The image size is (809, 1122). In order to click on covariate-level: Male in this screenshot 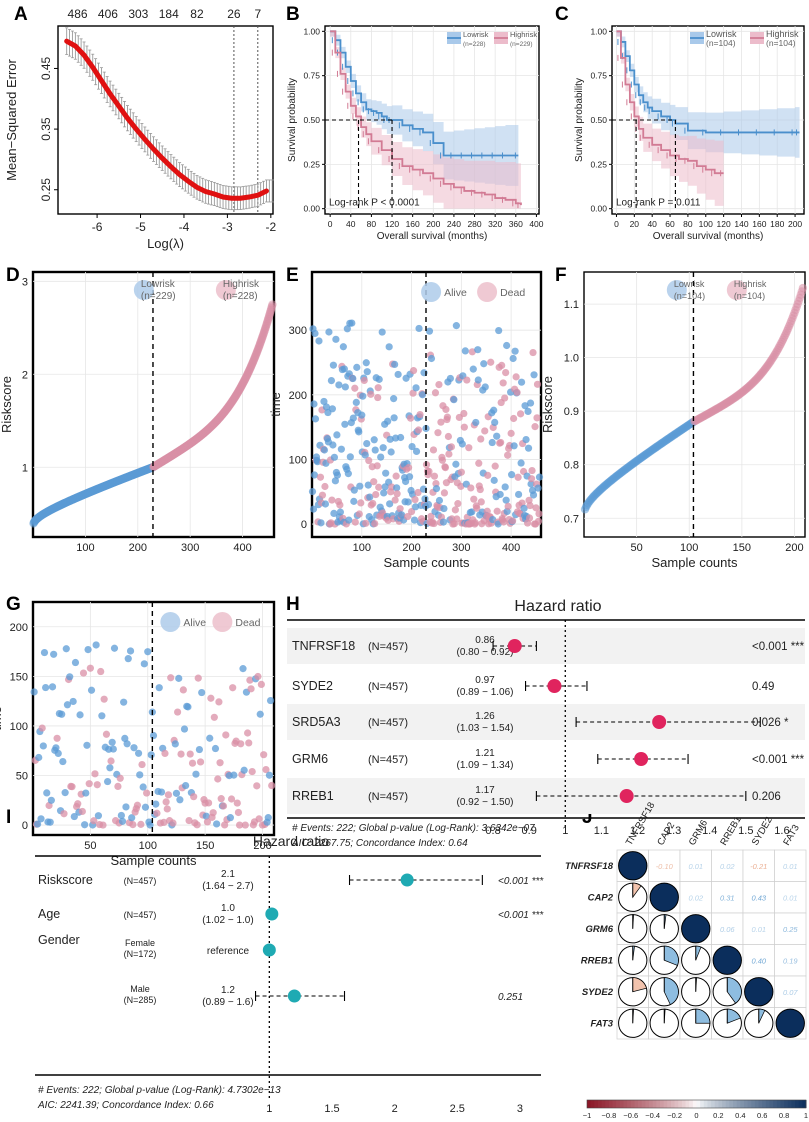, I will do `click(140, 989)`.